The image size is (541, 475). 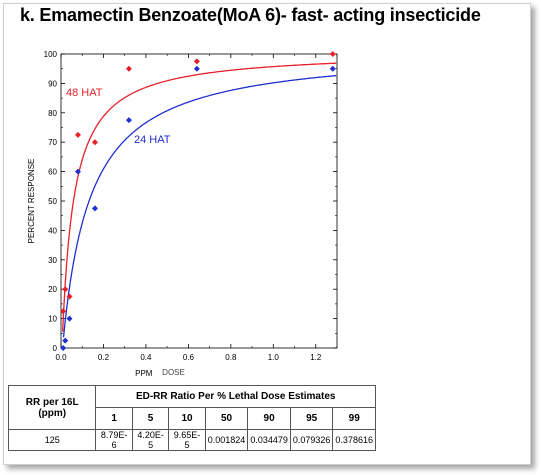 I want to click on ed-value-10: 9.65E-5, so click(x=187, y=440).